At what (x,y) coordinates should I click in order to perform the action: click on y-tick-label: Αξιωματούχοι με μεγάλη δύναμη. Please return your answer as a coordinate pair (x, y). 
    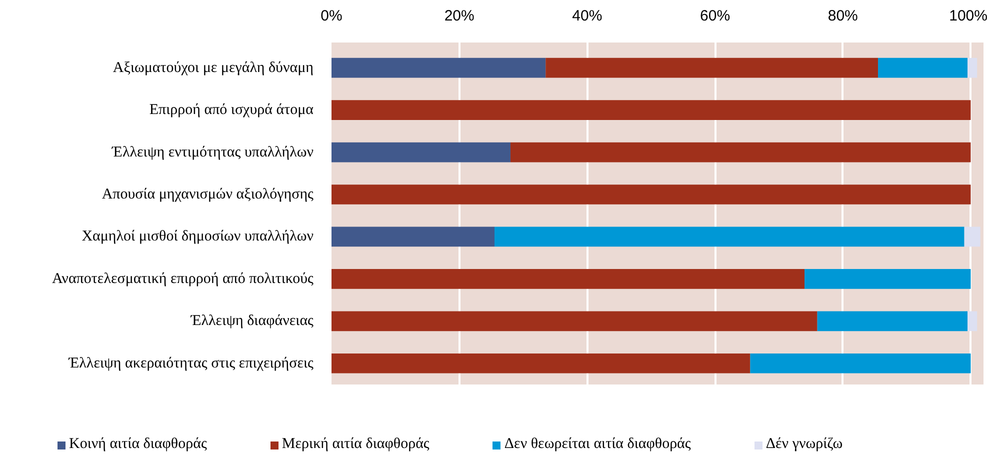
    Looking at the image, I should click on (213, 68).